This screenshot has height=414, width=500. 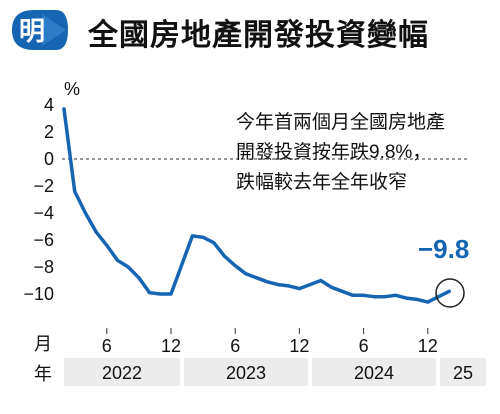 What do you see at coordinates (43, 186) in the screenshot?
I see `y-tick-label: −2` at bounding box center [43, 186].